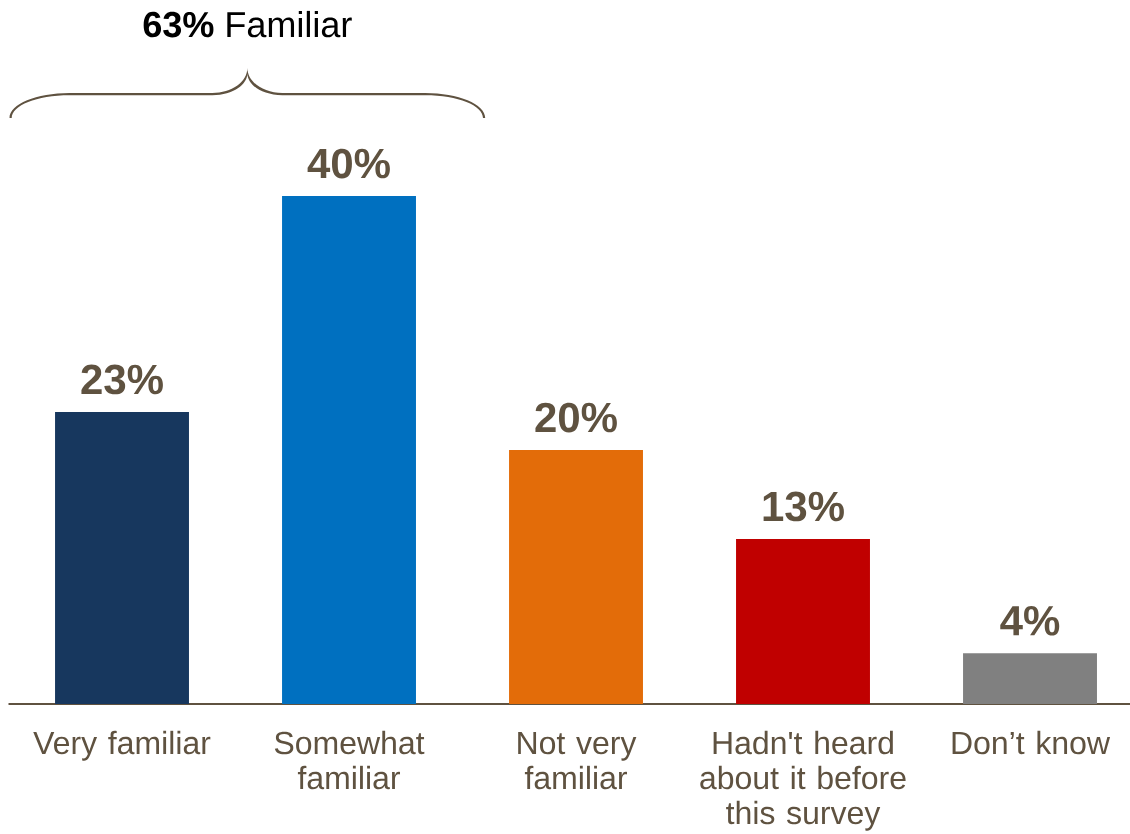 Image resolution: width=1130 pixels, height=834 pixels. I want to click on data-label: 40%, so click(348, 163).